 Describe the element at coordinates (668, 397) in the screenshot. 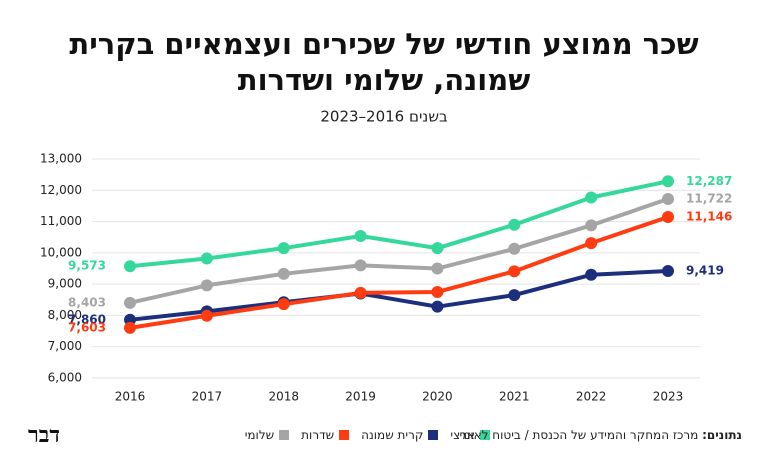

I see `x-tick-label: 2023` at that location.